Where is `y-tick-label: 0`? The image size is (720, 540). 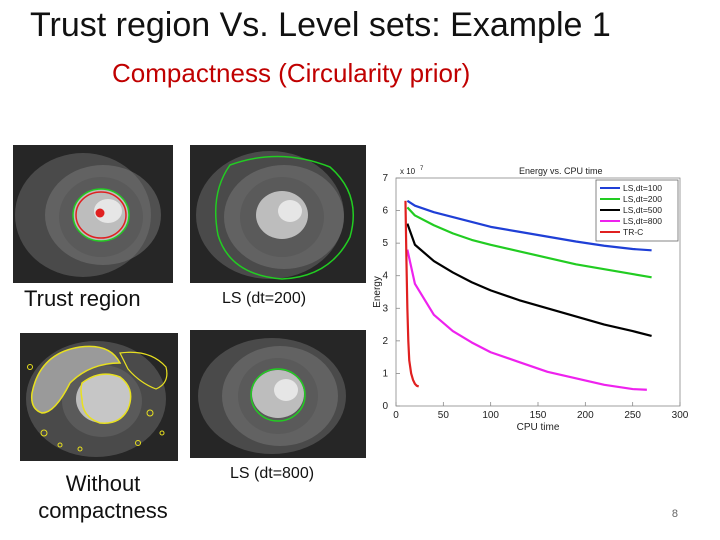 y-tick-label: 0 is located at coordinates (385, 406).